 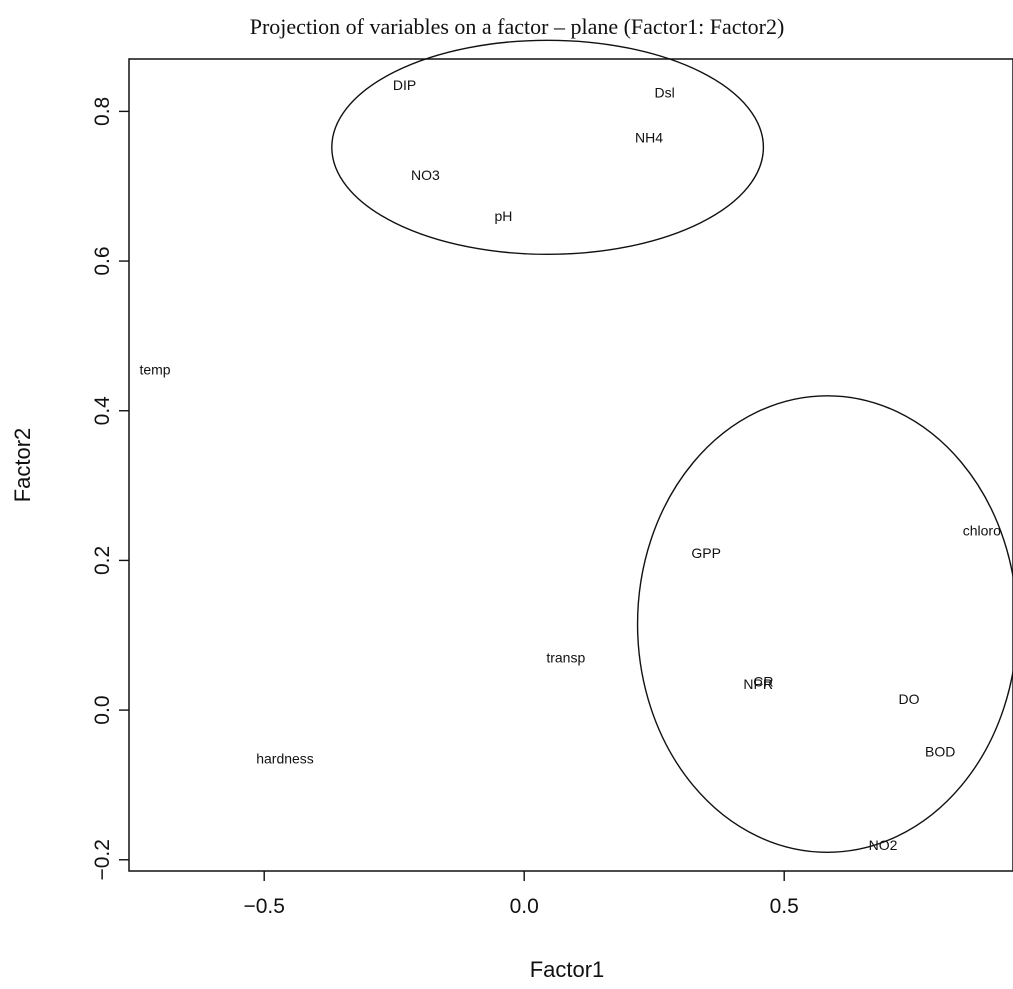 I want to click on x-tick-label: 0.0, so click(x=524, y=906).